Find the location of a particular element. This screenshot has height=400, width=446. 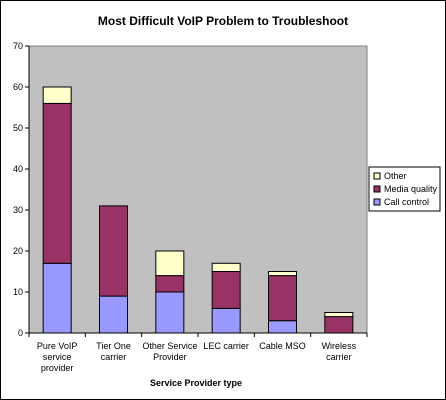

x-tick-label: Wireless is located at coordinates (339, 346).